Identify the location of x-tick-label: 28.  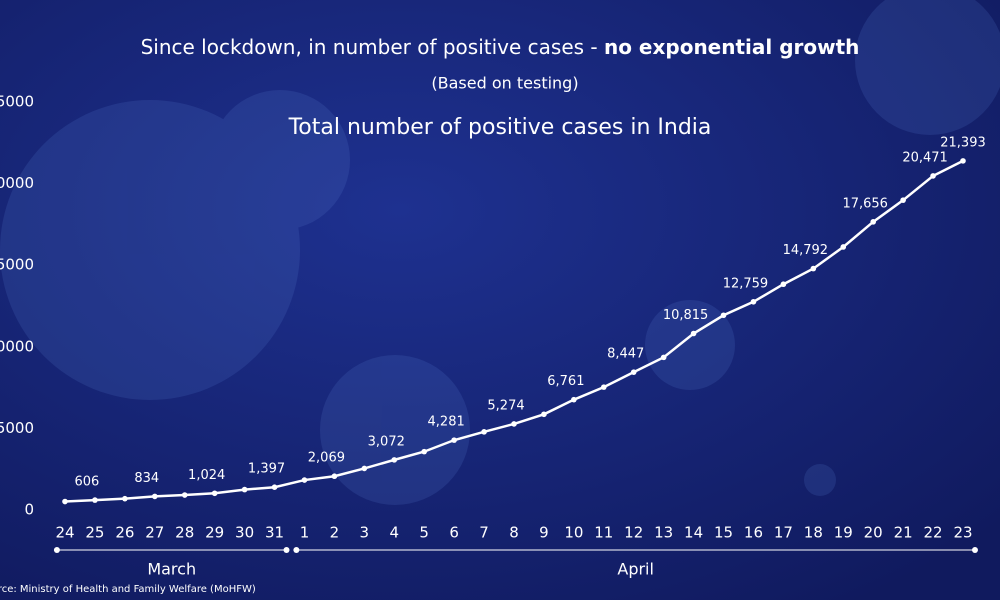
(184, 533).